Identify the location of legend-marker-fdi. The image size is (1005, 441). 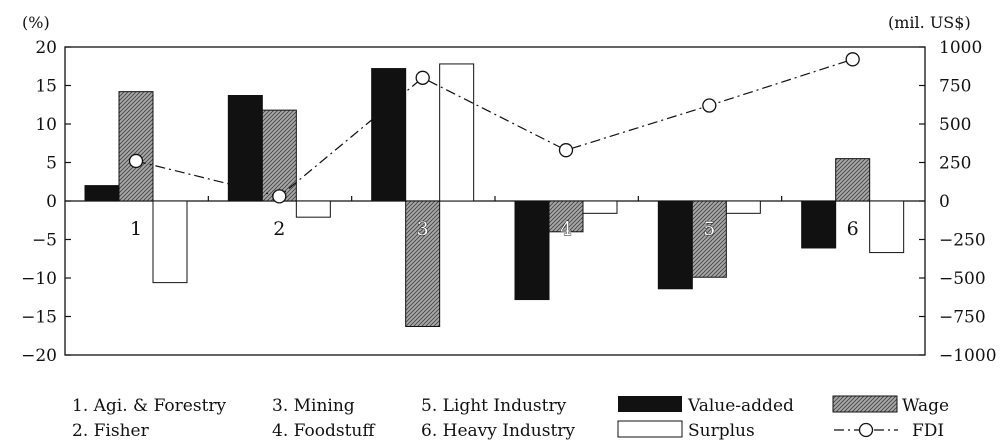
(866, 430).